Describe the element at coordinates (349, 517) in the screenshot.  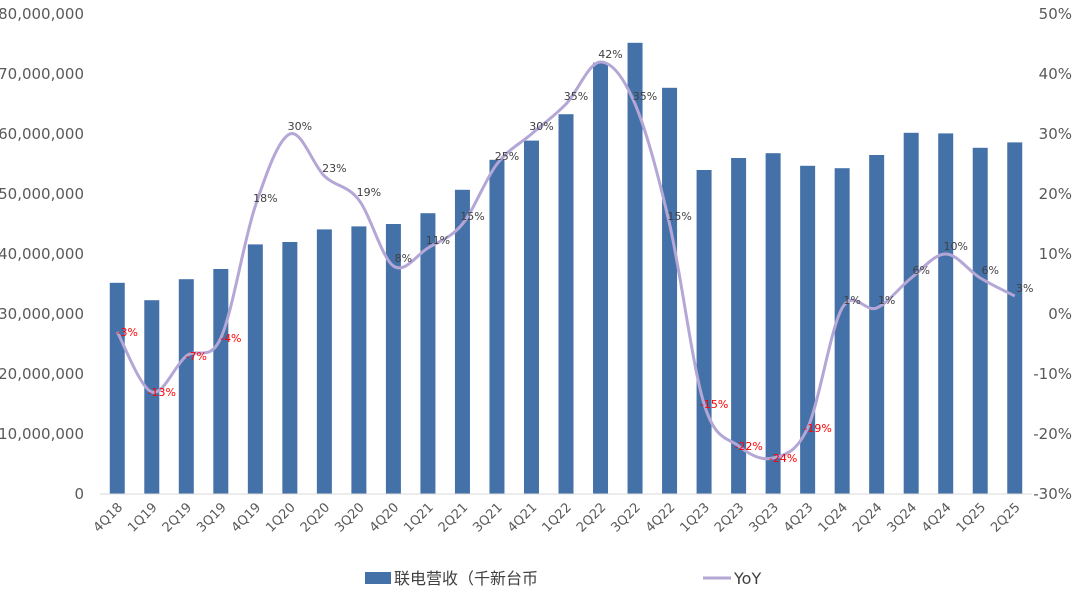
I see `x-tick-label: 3Q20` at that location.